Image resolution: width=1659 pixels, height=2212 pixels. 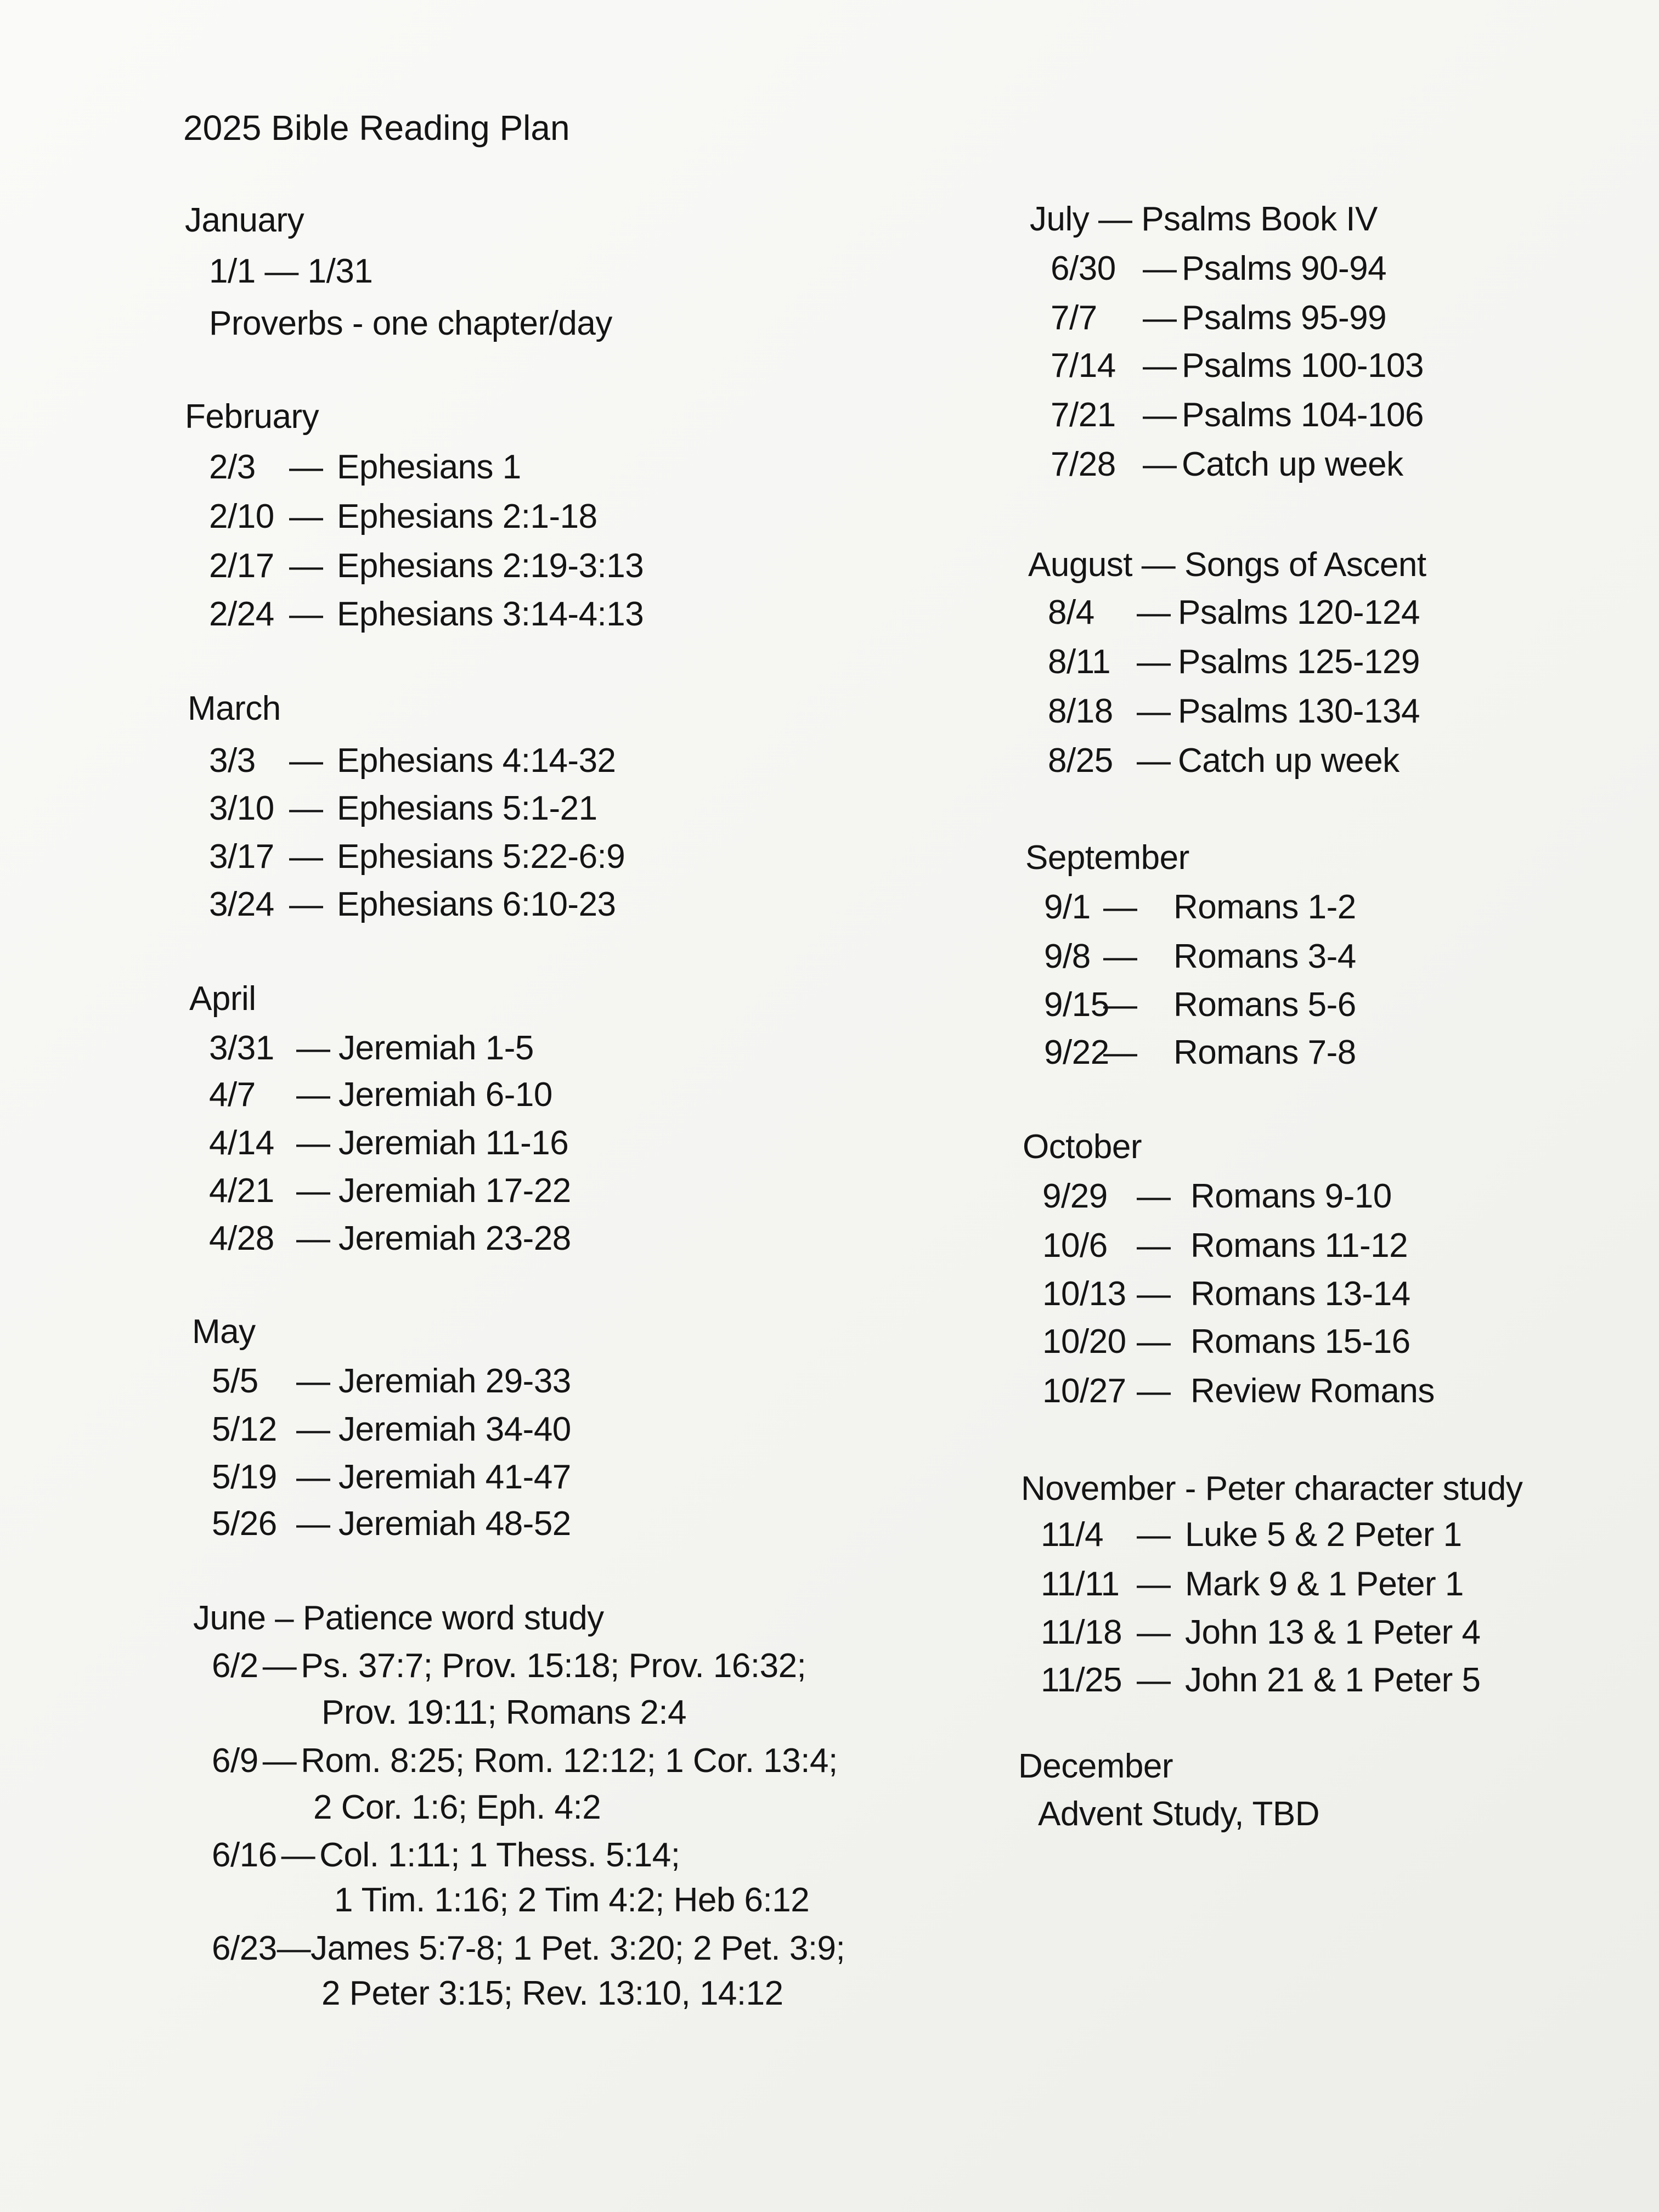 What do you see at coordinates (454, 1238) in the screenshot?
I see `entry-reading: Jeremiah 23-28` at bounding box center [454, 1238].